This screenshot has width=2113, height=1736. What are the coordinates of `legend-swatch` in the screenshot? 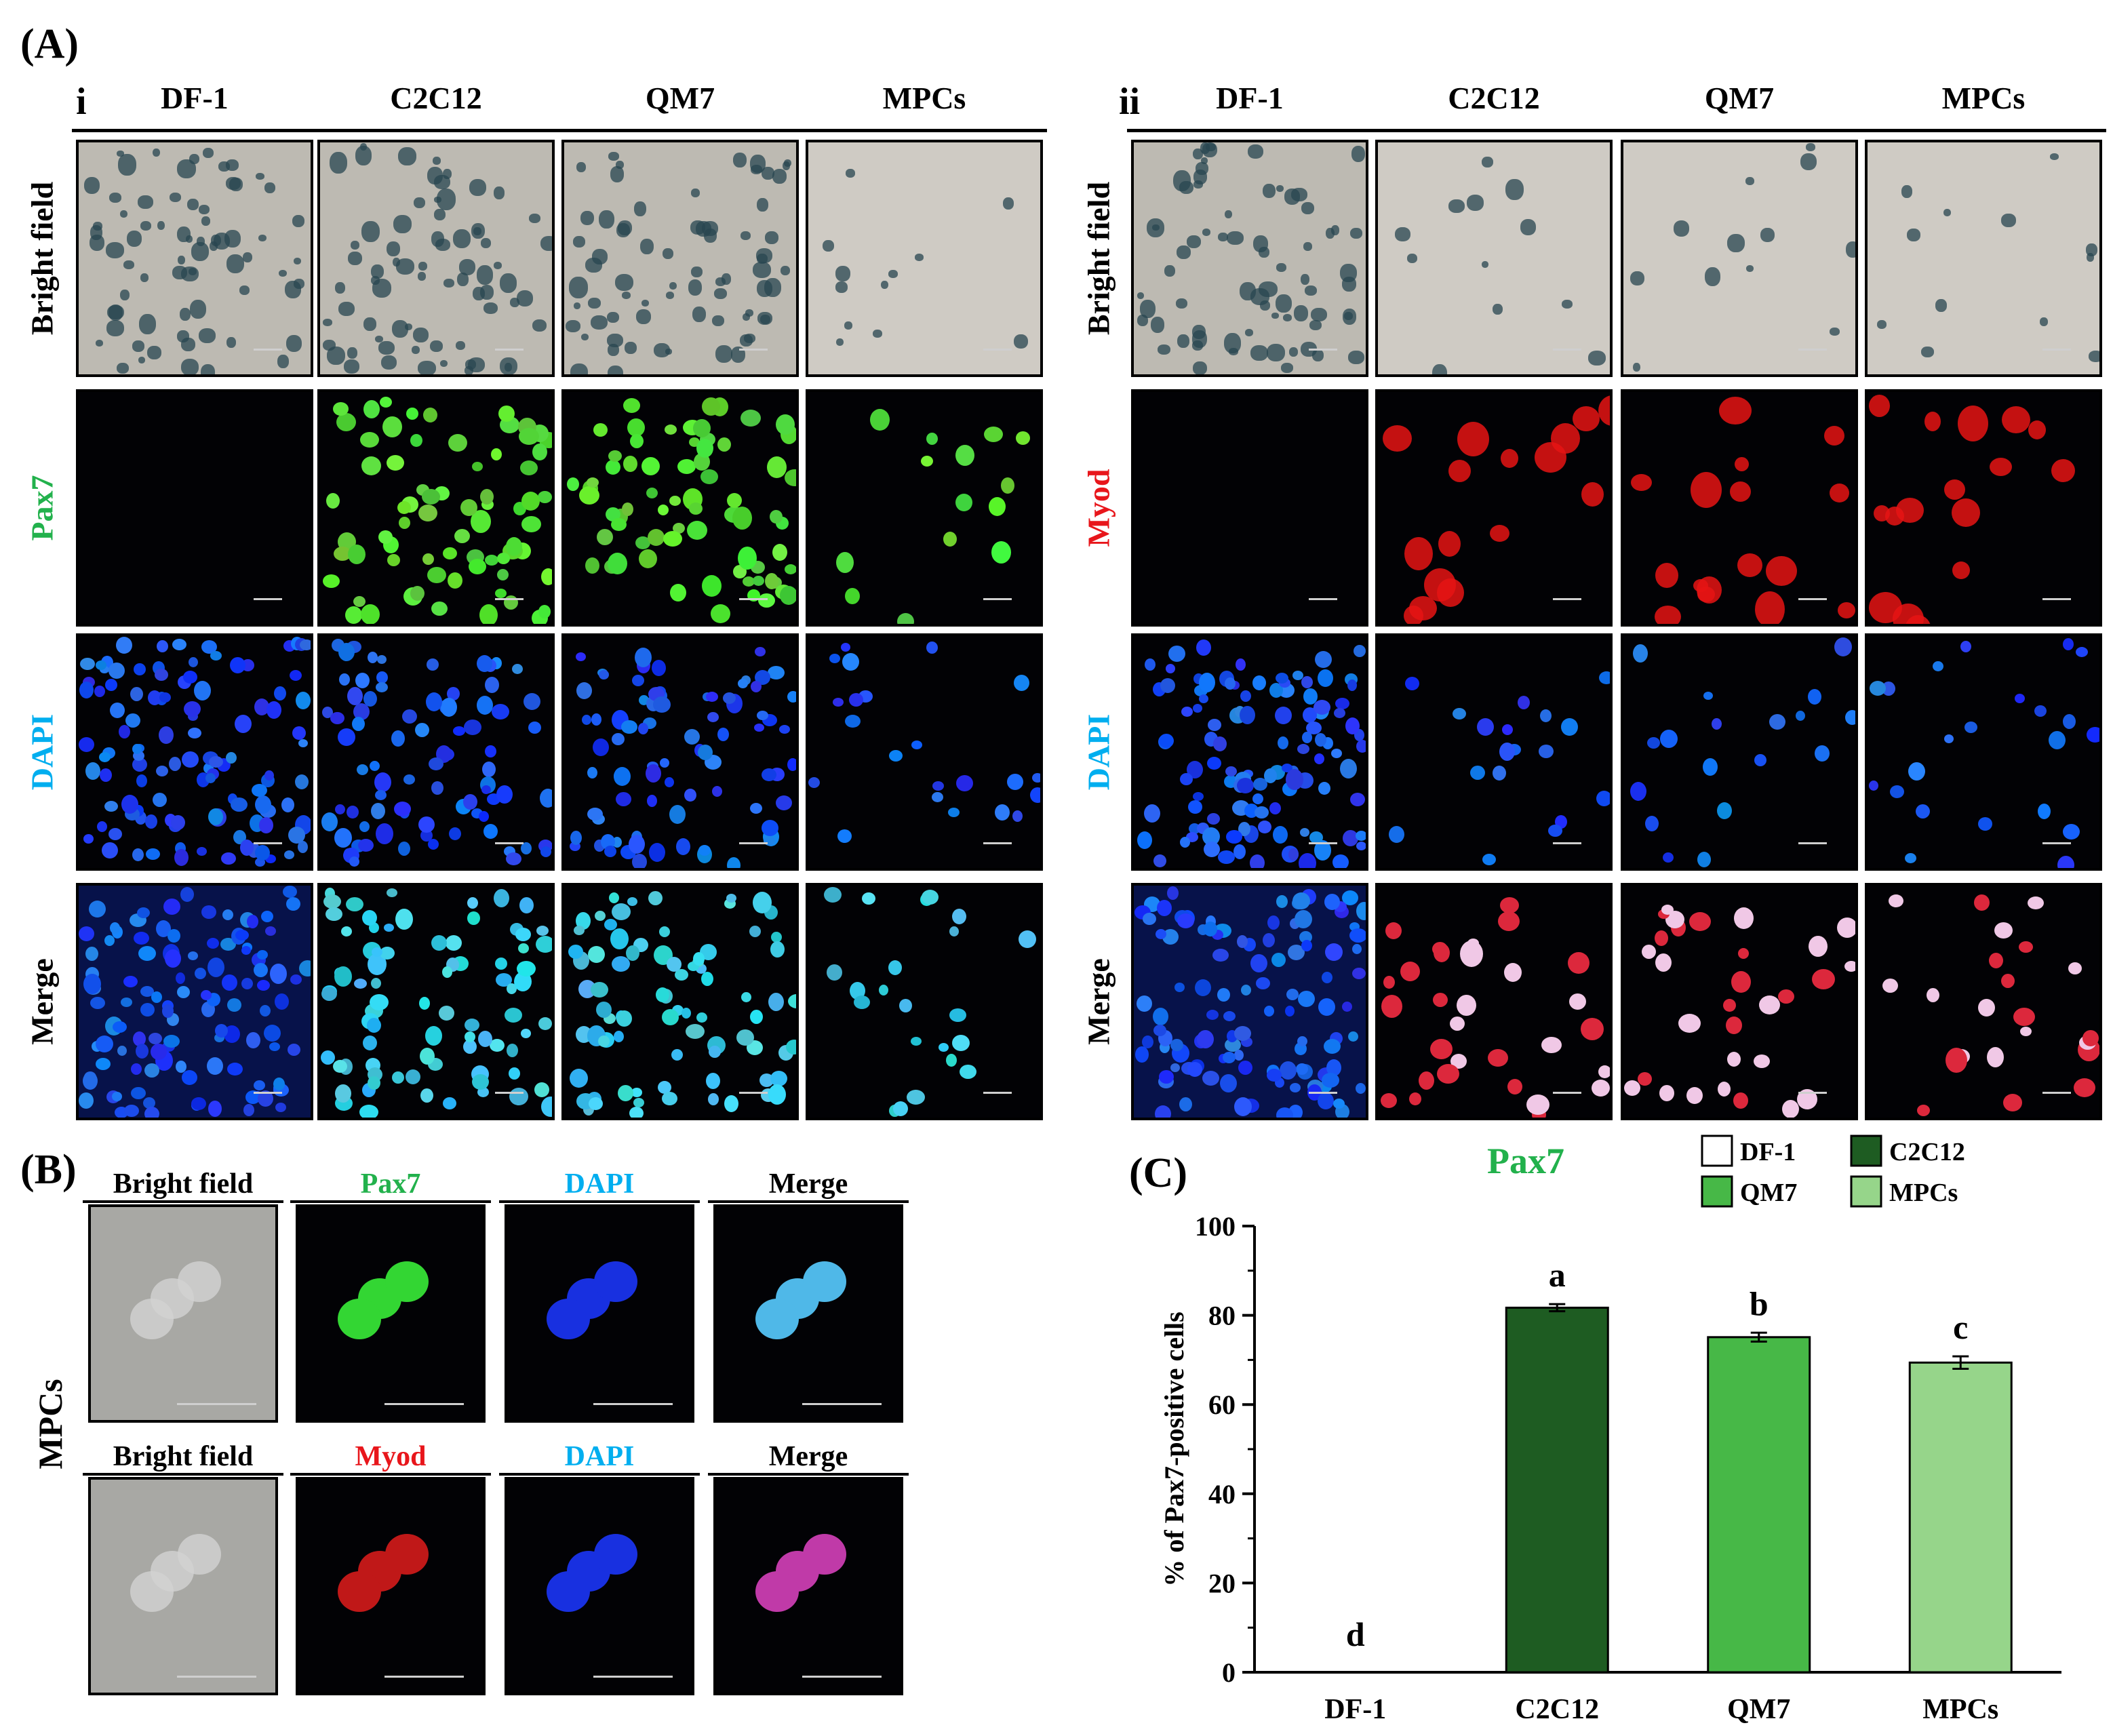 It's located at (1866, 1151).